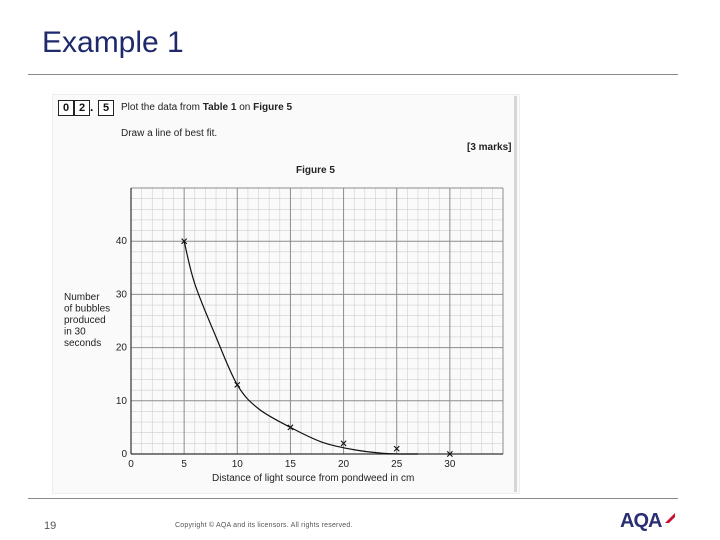 This screenshot has width=720, height=540. What do you see at coordinates (75, 332) in the screenshot?
I see `y-axis-label-line: in 30` at bounding box center [75, 332].